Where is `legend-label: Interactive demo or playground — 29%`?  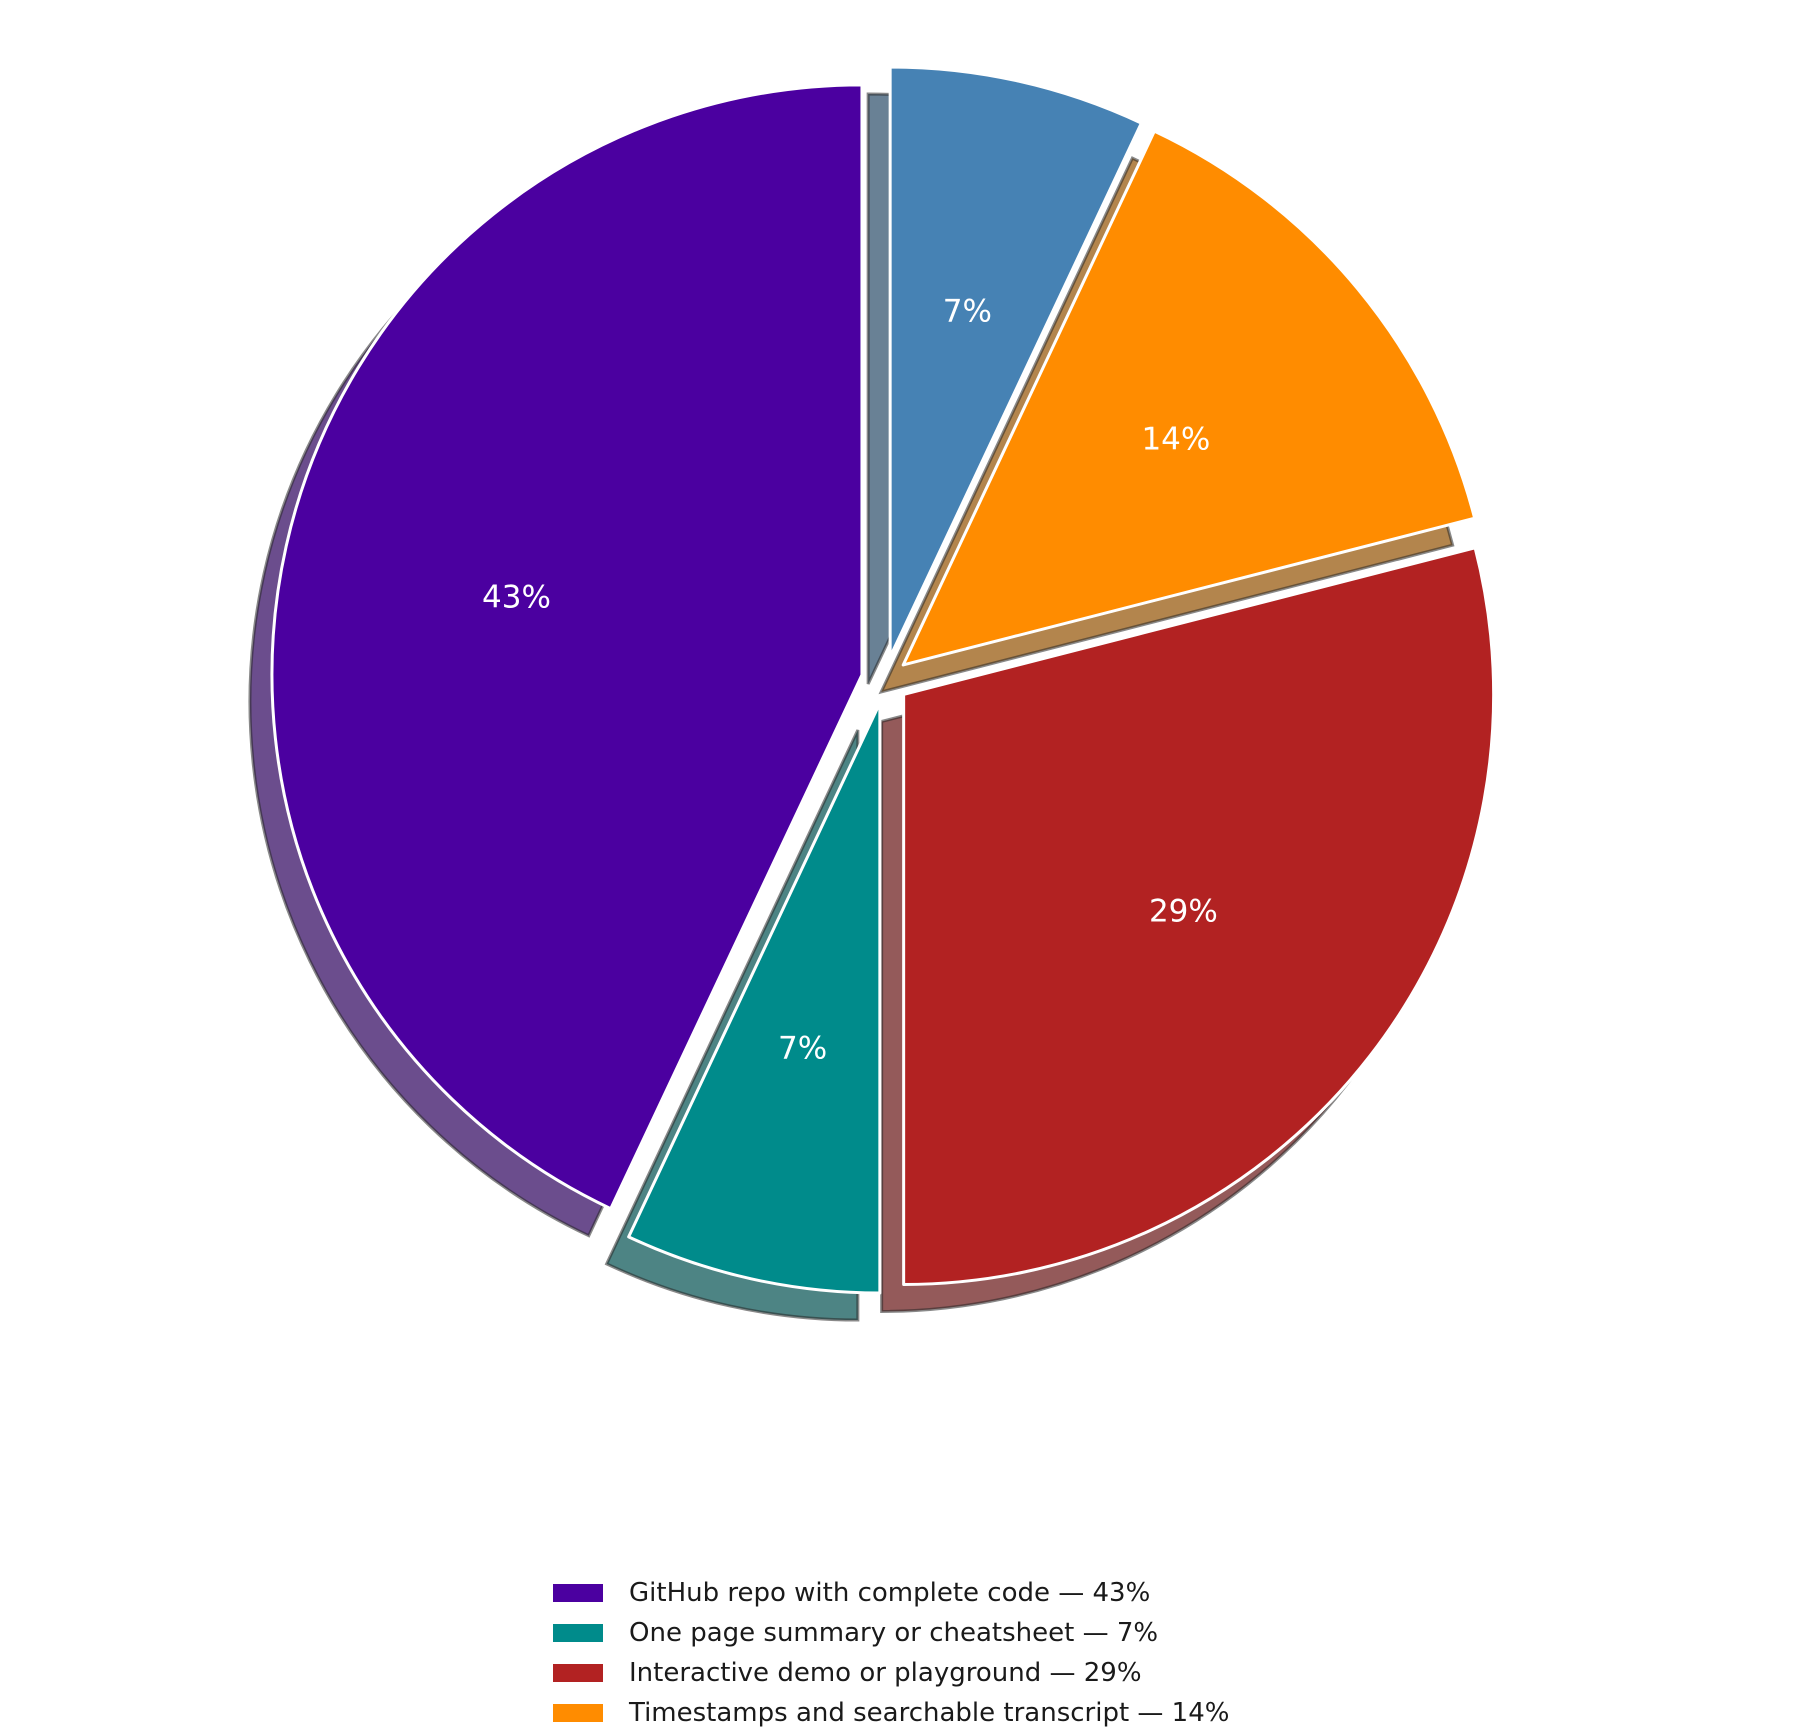 legend-label: Interactive demo or playground — 29% is located at coordinates (885, 1673).